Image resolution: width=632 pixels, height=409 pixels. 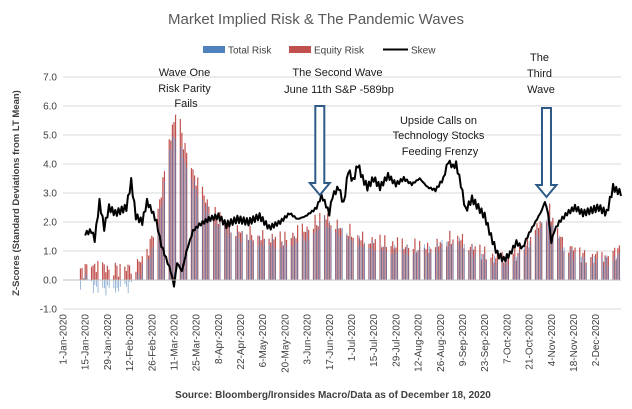 What do you see at coordinates (285, 343) in the screenshot?
I see `x-tick-label: 20-May-2020` at bounding box center [285, 343].